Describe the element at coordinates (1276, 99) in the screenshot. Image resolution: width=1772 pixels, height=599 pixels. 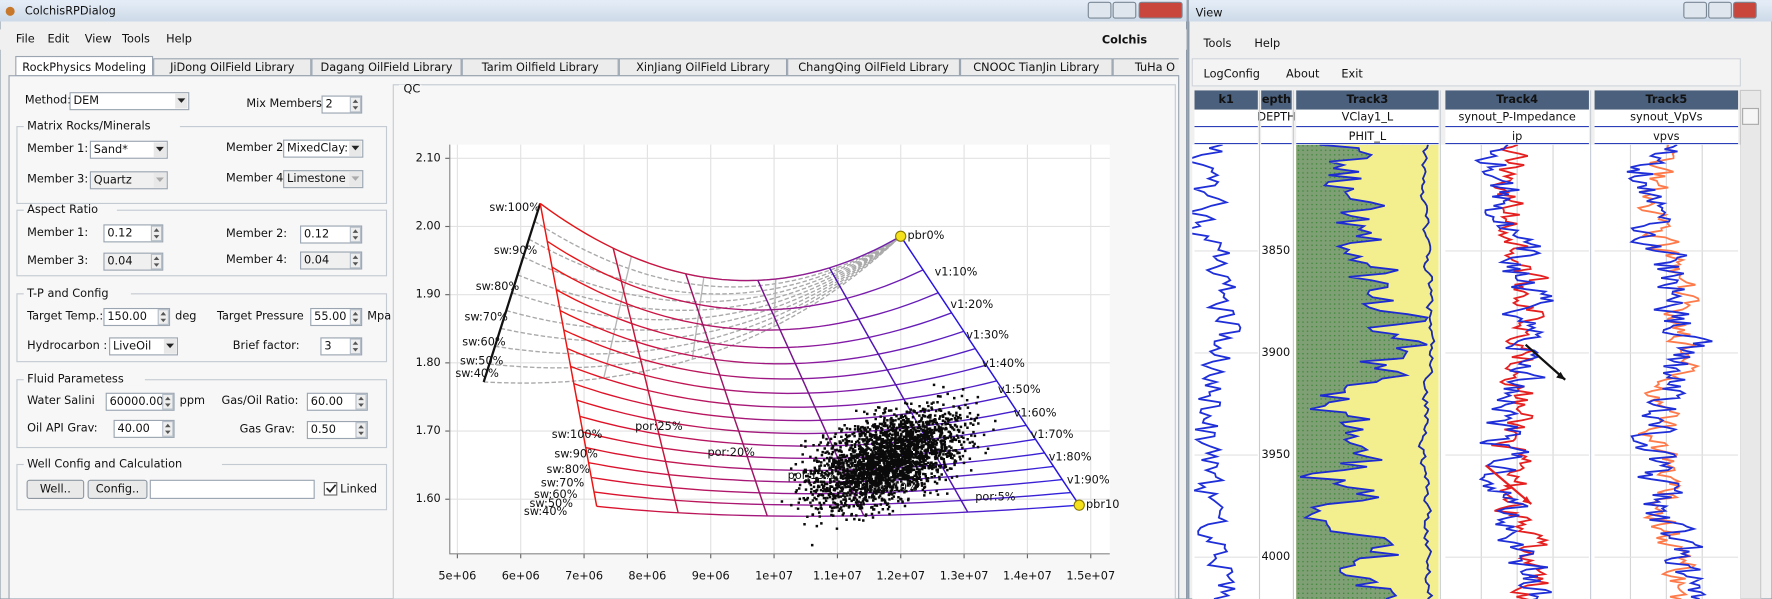
I see `track-title: epth` at that location.